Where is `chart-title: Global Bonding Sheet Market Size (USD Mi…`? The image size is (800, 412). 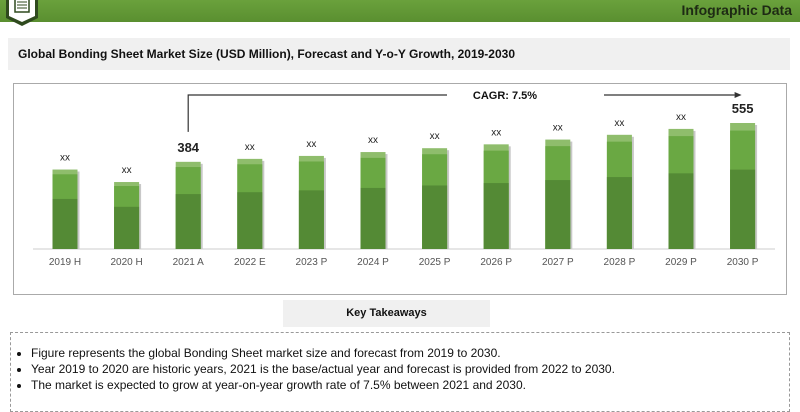 chart-title: Global Bonding Sheet Market Size (USD Mi… is located at coordinates (266, 54).